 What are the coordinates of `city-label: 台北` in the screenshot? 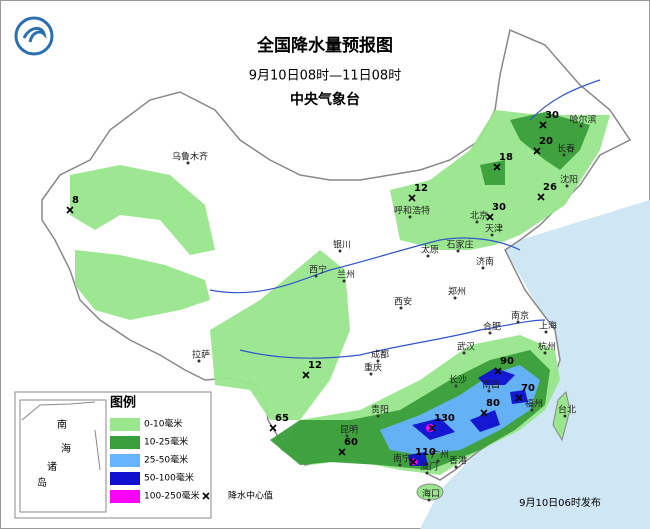 It's located at (567, 410).